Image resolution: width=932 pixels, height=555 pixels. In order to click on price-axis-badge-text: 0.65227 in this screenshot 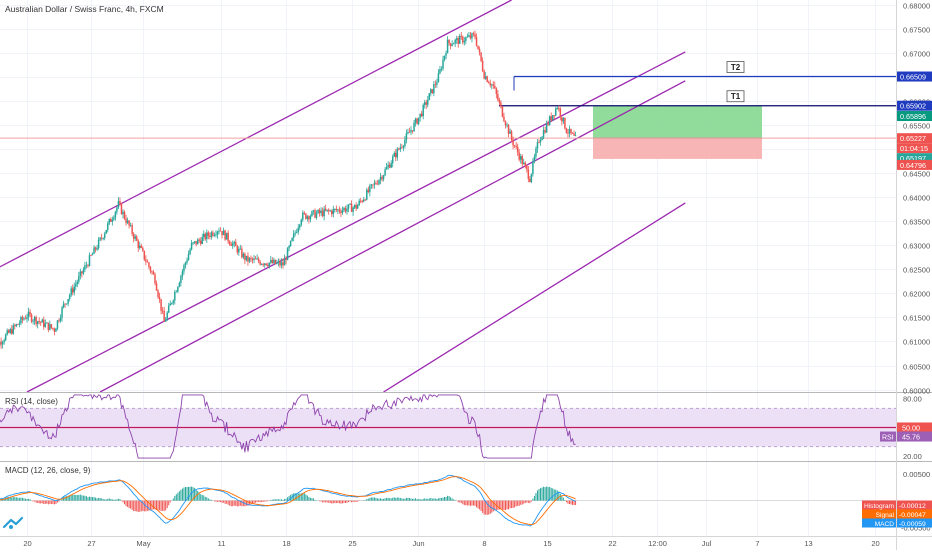, I will do `click(913, 138)`.